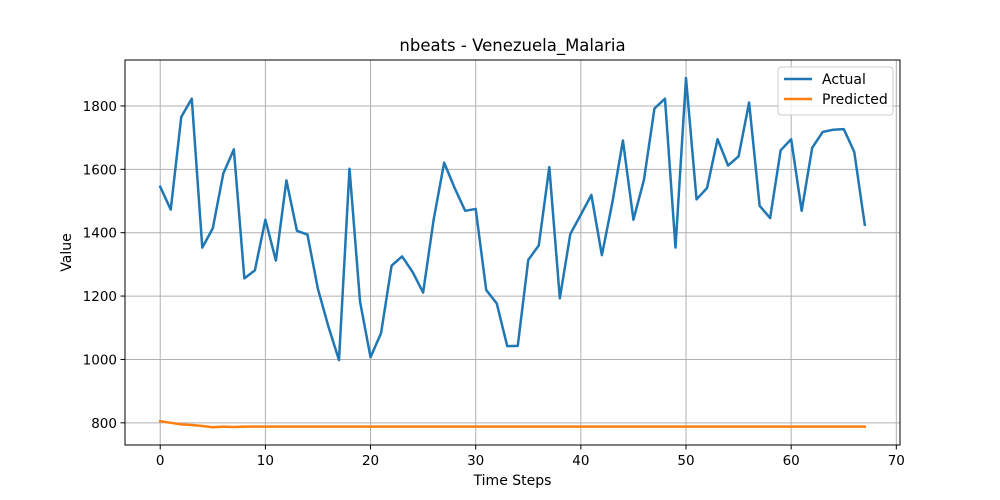  Describe the element at coordinates (100, 234) in the screenshot. I see `y-tick-label: 1400` at that location.